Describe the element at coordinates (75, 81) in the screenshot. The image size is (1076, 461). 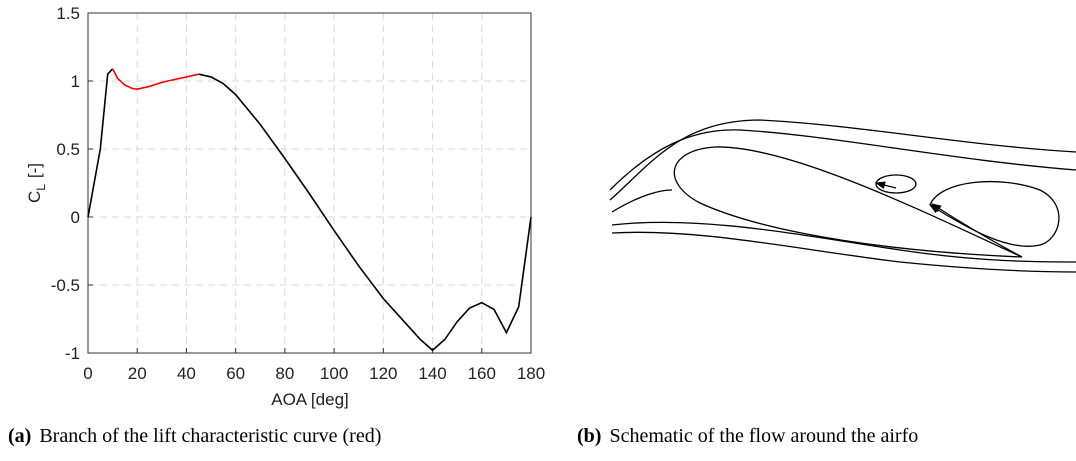
I see `y-tick-label: 1` at that location.